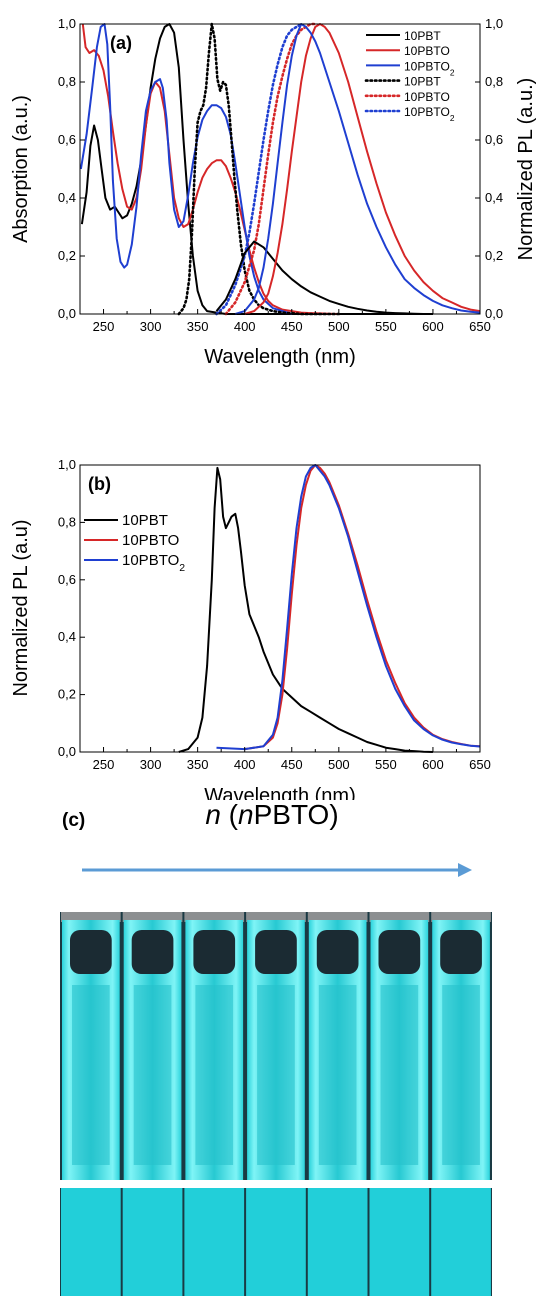 This screenshot has height=1296, width=544. I want to click on b-y-tick-label: 0,0, so click(67, 751).